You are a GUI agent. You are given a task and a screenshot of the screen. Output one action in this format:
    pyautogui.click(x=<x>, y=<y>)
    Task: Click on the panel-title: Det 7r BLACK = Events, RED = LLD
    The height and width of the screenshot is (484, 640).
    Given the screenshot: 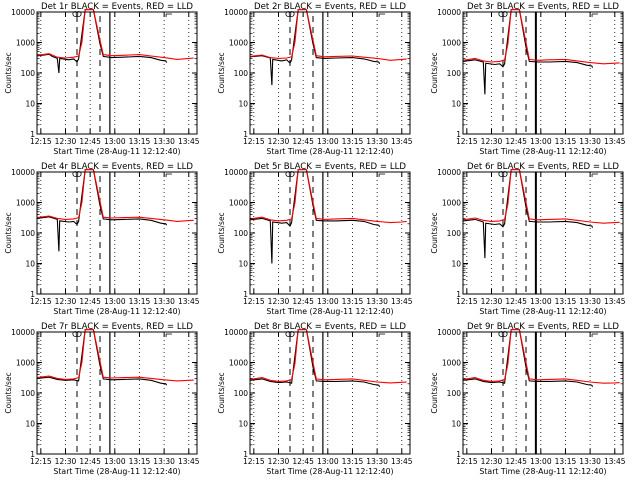 What is the action you would take?
    pyautogui.click(x=117, y=327)
    